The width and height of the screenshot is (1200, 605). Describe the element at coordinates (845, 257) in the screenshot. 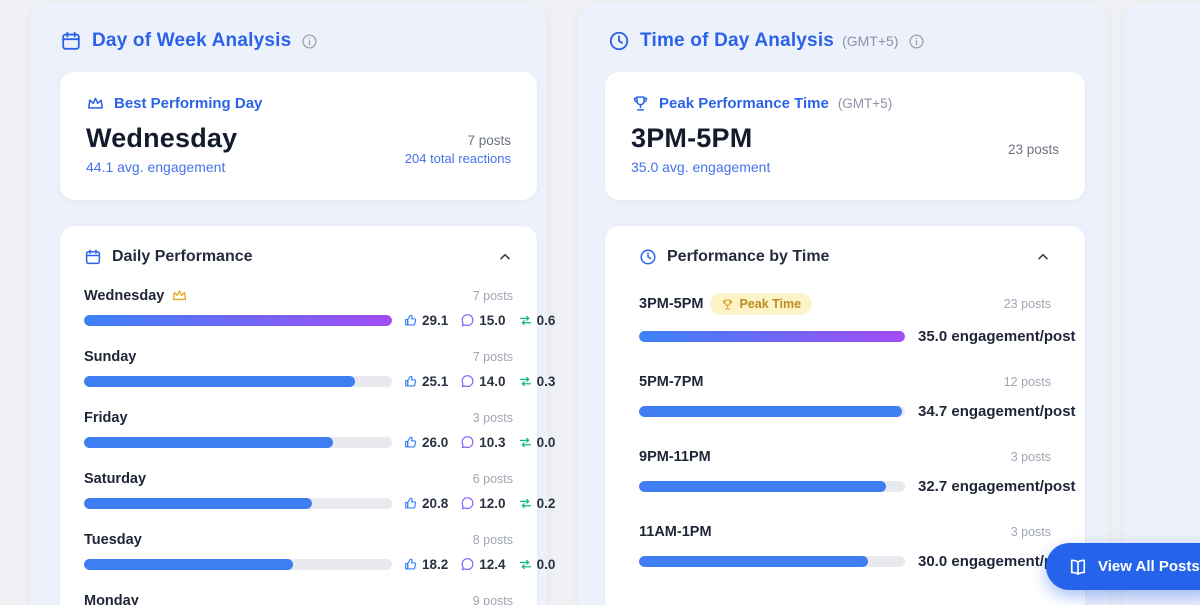

I see `performance-by-time-header: Performance by Time` at that location.